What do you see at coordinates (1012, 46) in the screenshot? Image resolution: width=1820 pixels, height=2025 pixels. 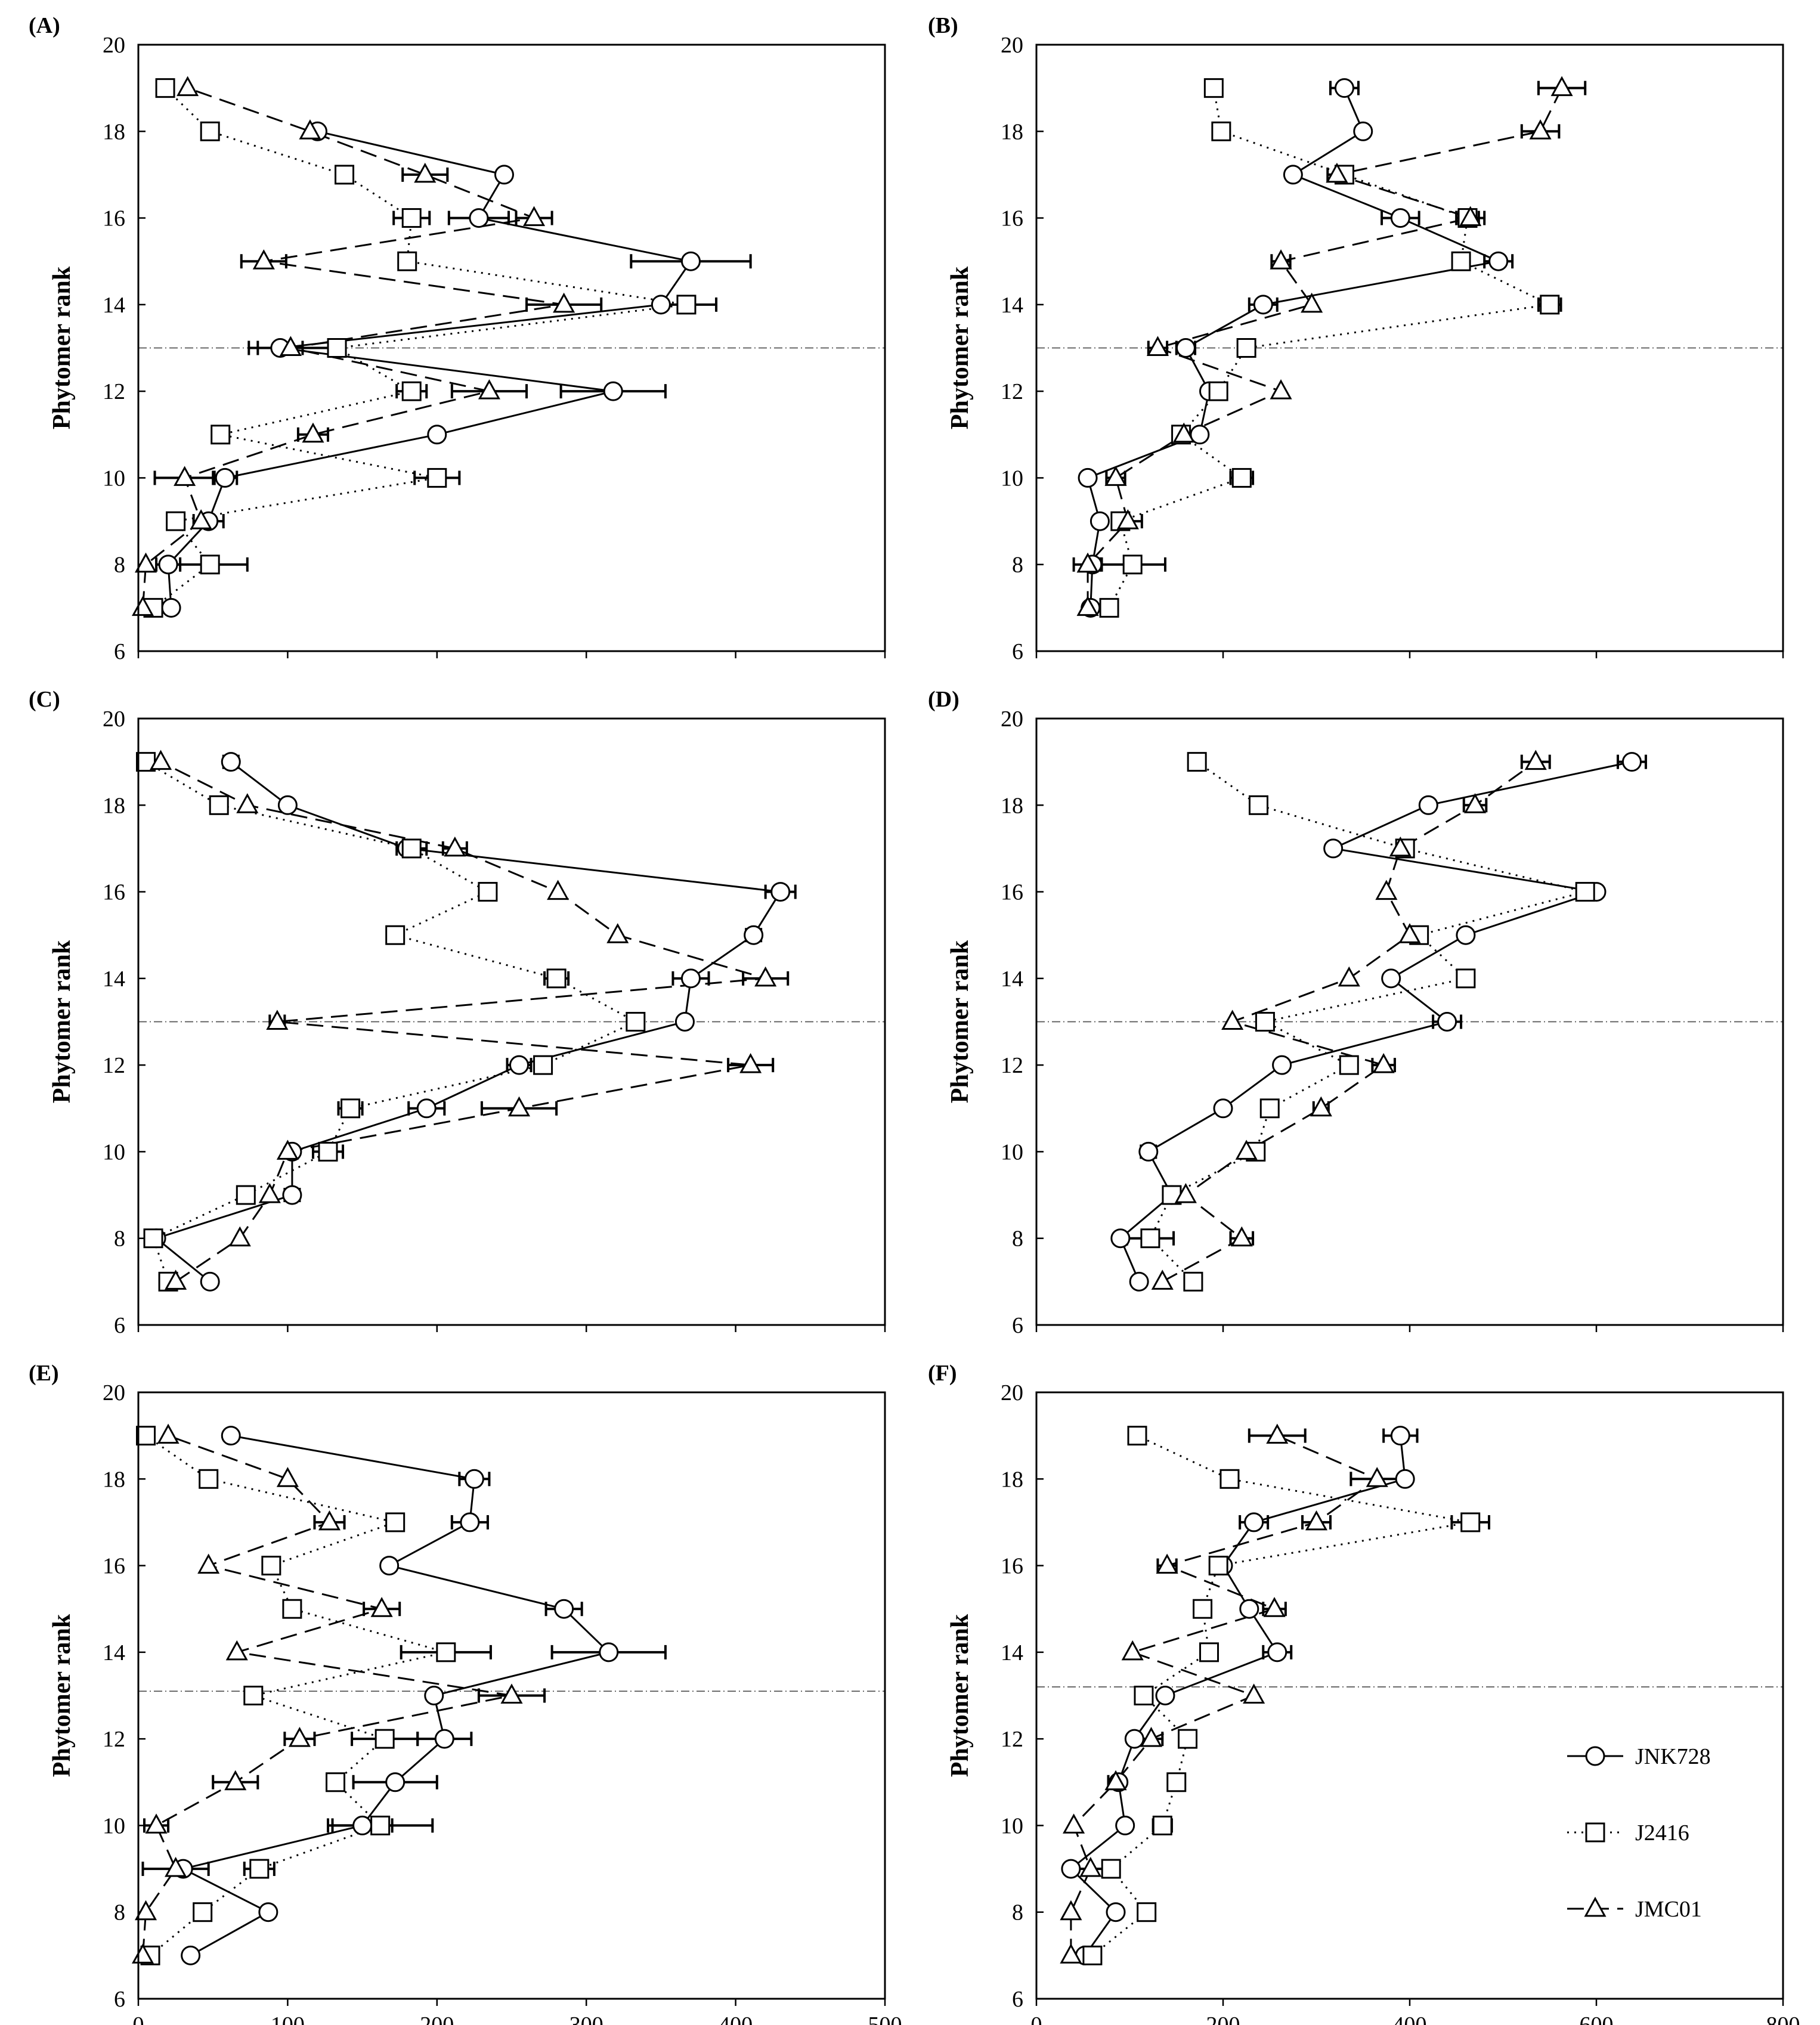 I see `y-tick-label: 20` at bounding box center [1012, 46].